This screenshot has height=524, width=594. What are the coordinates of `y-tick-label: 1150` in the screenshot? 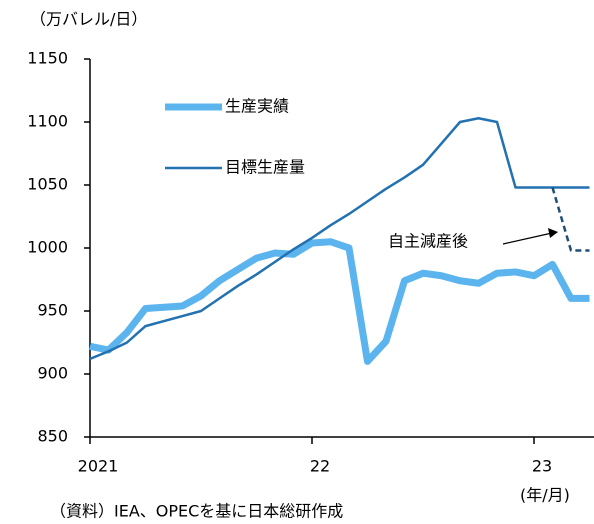 It's located at (47, 58).